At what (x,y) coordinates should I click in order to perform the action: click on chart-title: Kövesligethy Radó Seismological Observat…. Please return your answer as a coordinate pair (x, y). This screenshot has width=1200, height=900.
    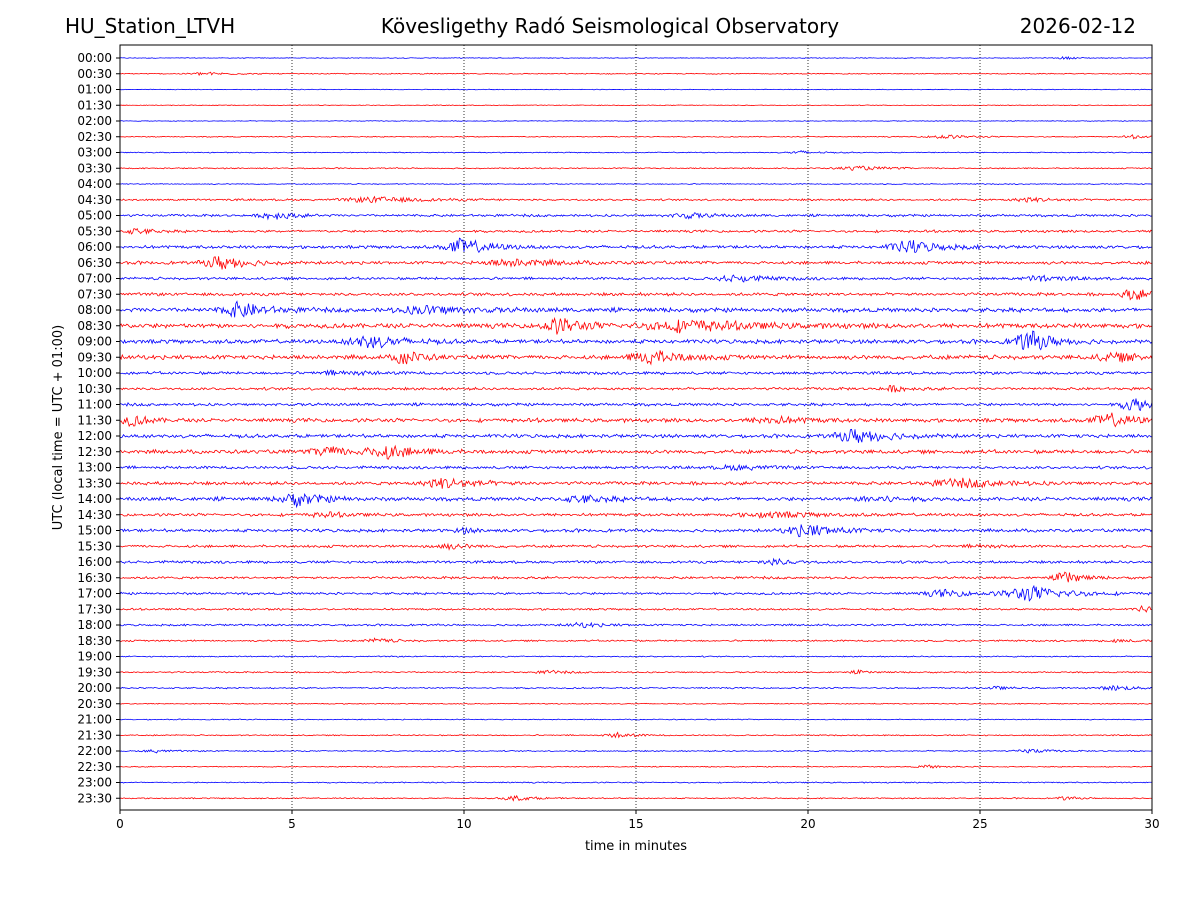
    Looking at the image, I should click on (610, 26).